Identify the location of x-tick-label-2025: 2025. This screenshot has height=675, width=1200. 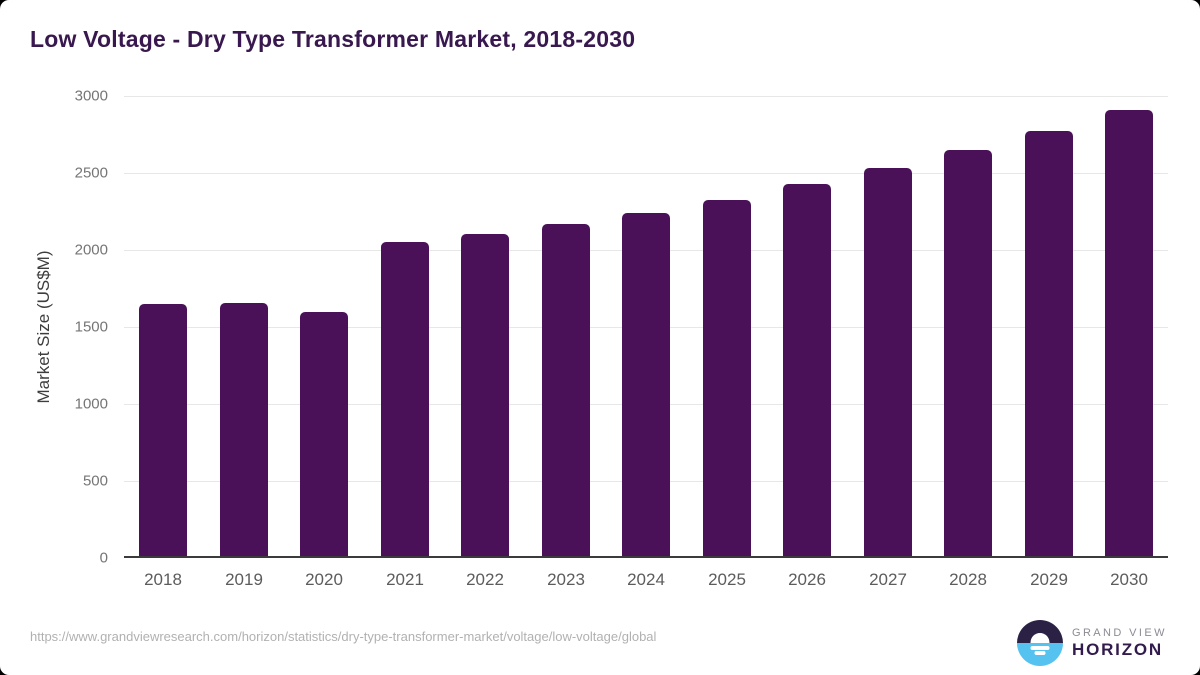
(727, 579).